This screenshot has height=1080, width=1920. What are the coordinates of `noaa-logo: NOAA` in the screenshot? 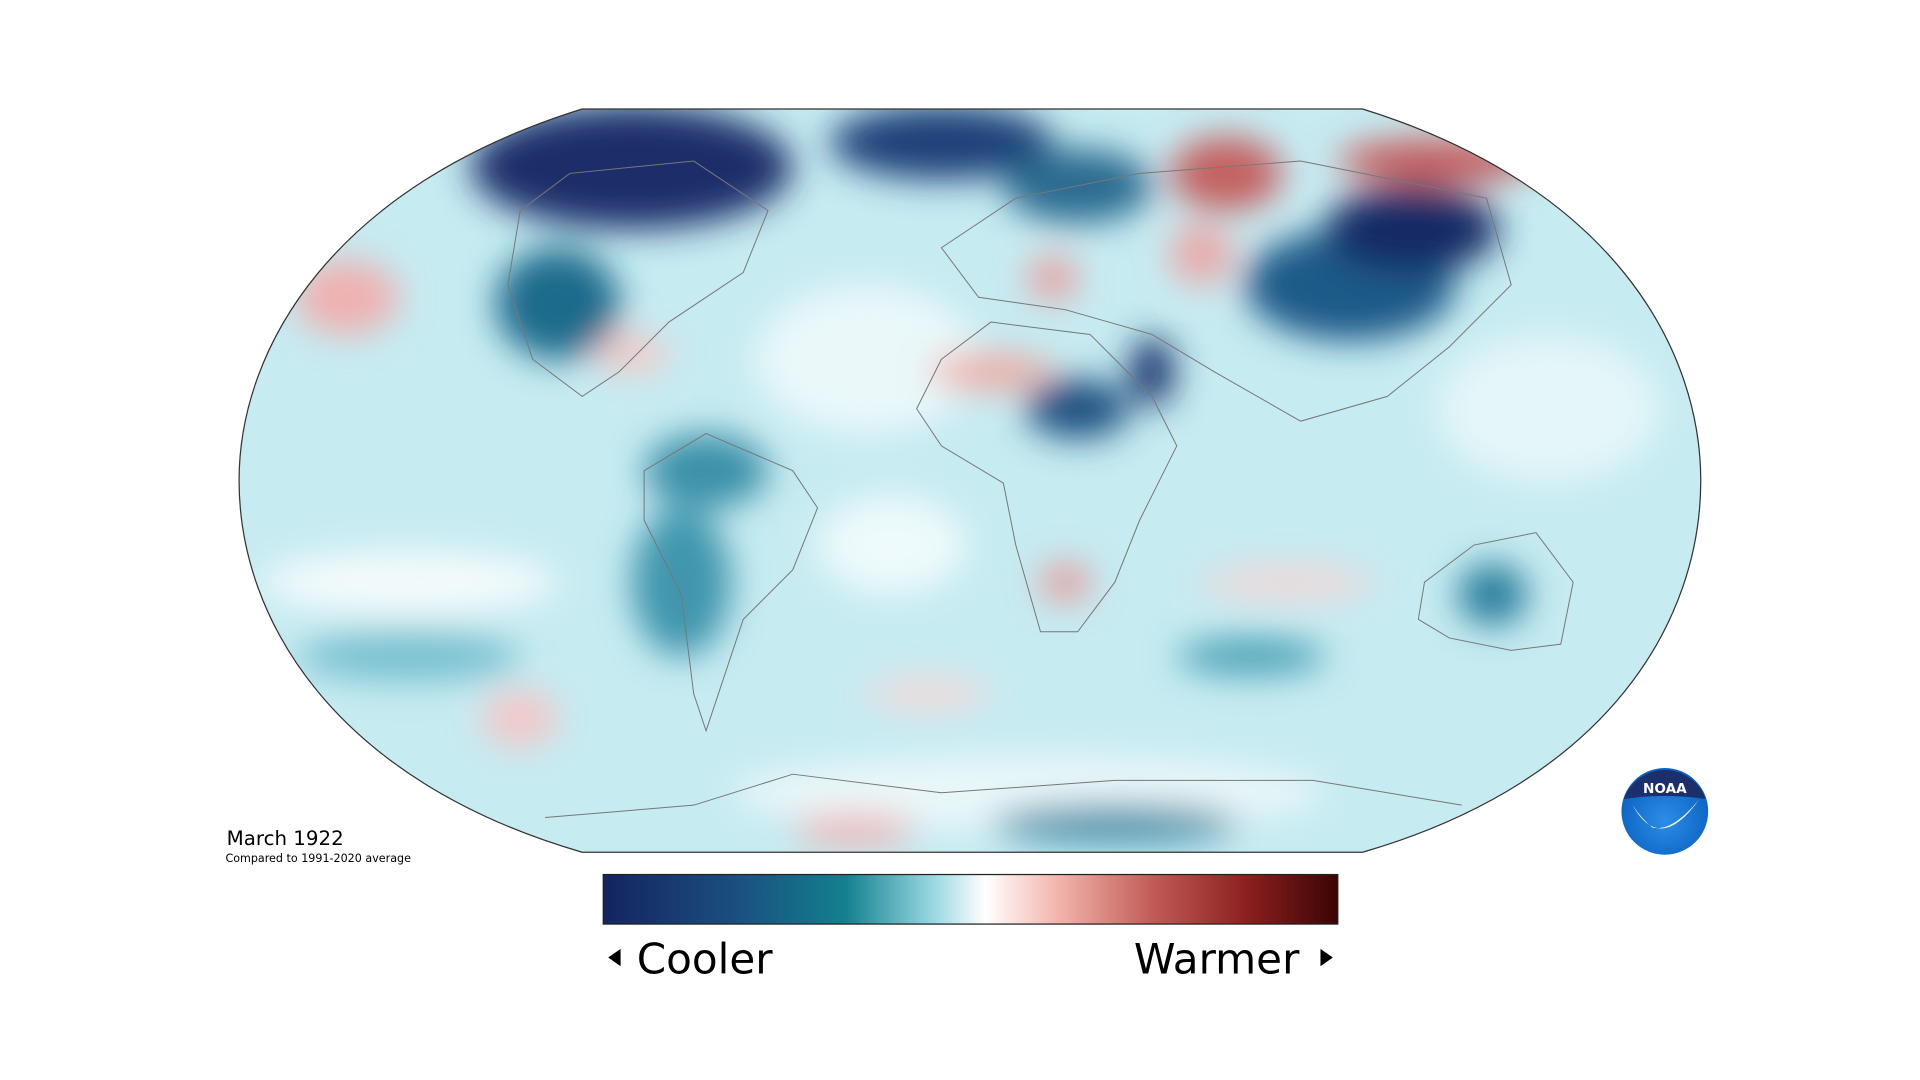 It's located at (1665, 811).